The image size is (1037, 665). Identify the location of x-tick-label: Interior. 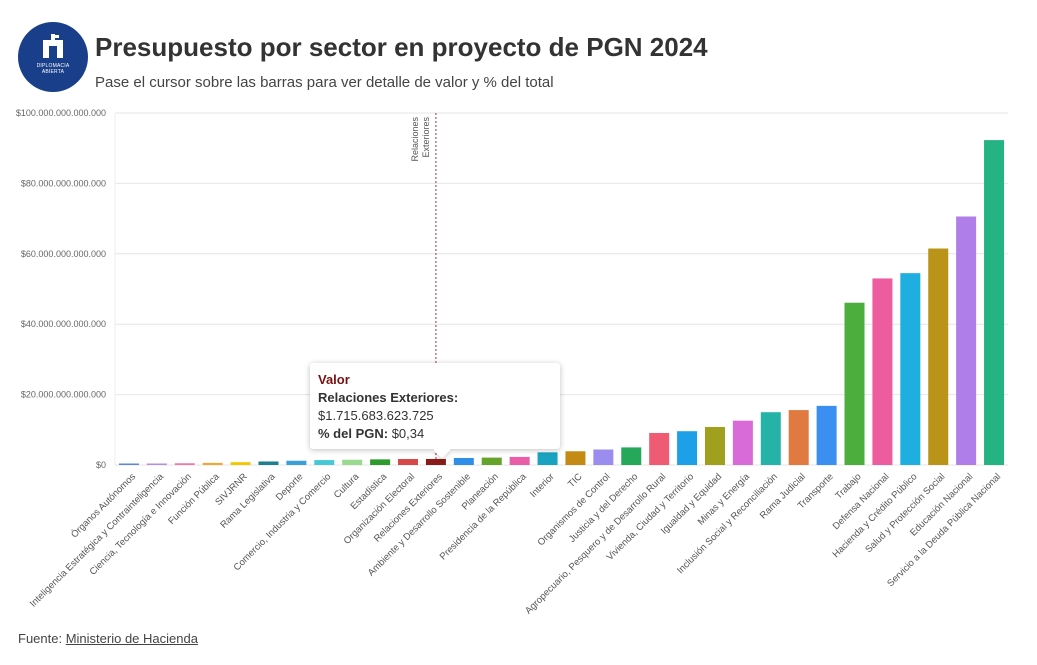
(542, 485).